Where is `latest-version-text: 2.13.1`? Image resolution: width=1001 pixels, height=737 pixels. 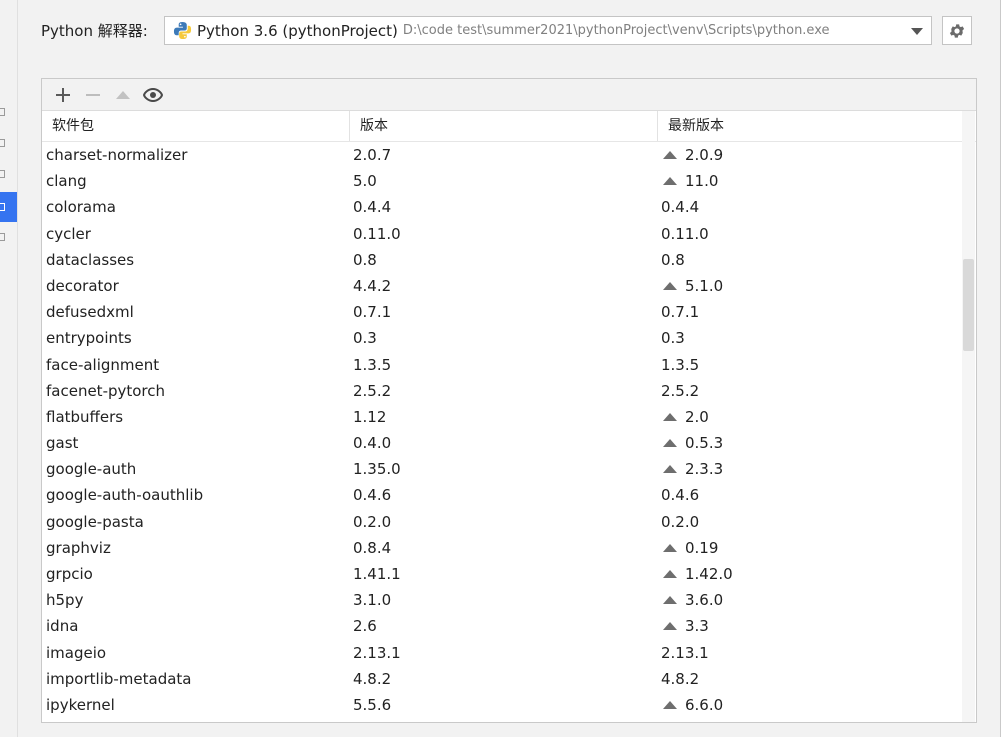 latest-version-text: 2.13.1 is located at coordinates (685, 652).